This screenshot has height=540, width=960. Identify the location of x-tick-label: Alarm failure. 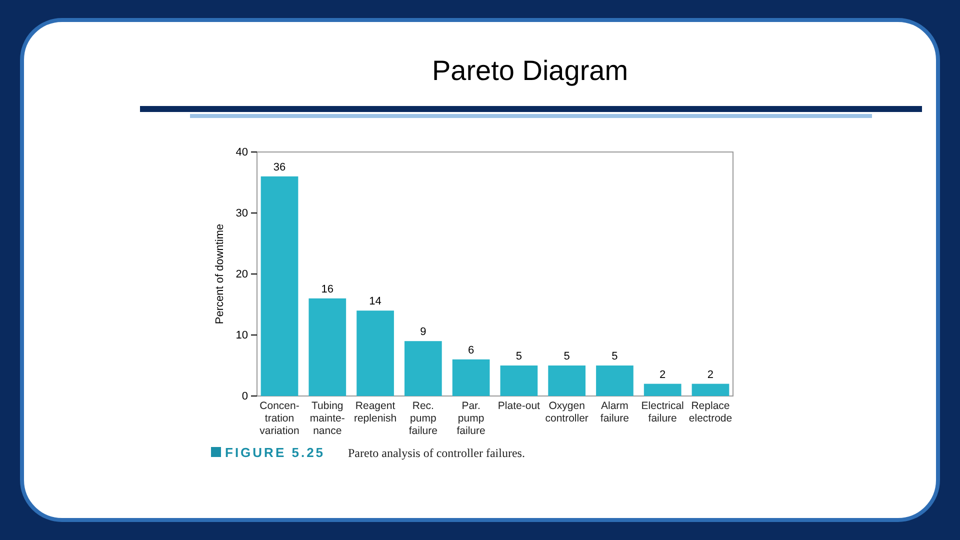
(615, 412).